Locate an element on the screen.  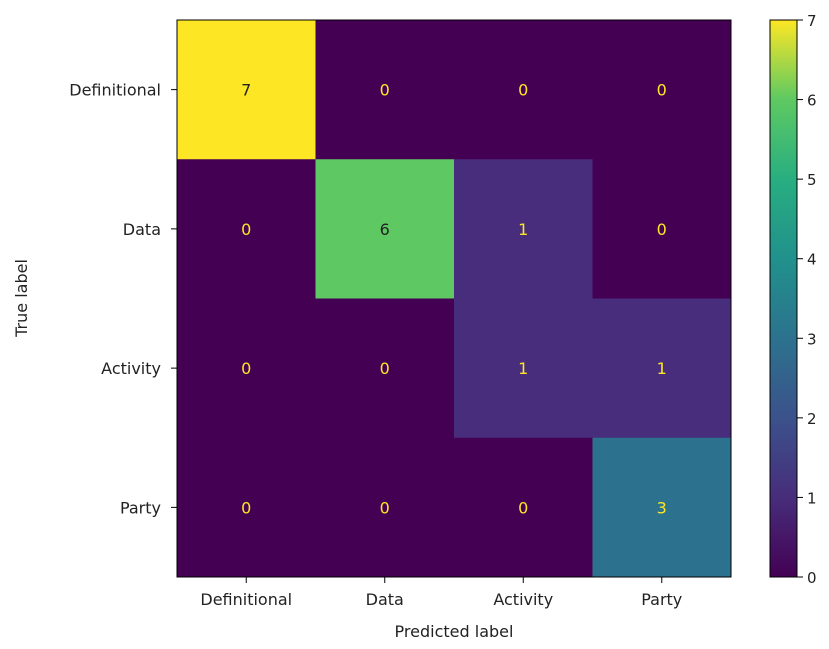
cell-value-r2-c1: 0 is located at coordinates (385, 368).